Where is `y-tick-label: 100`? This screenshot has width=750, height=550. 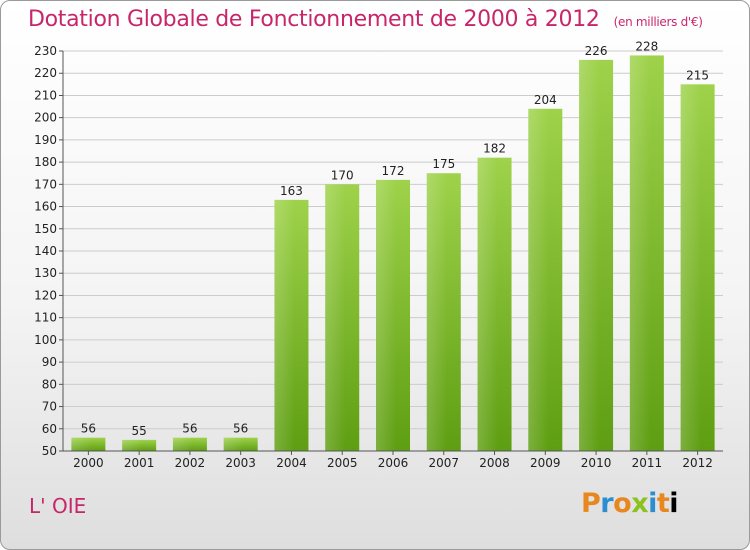
y-tick-label: 100 is located at coordinates (45, 340).